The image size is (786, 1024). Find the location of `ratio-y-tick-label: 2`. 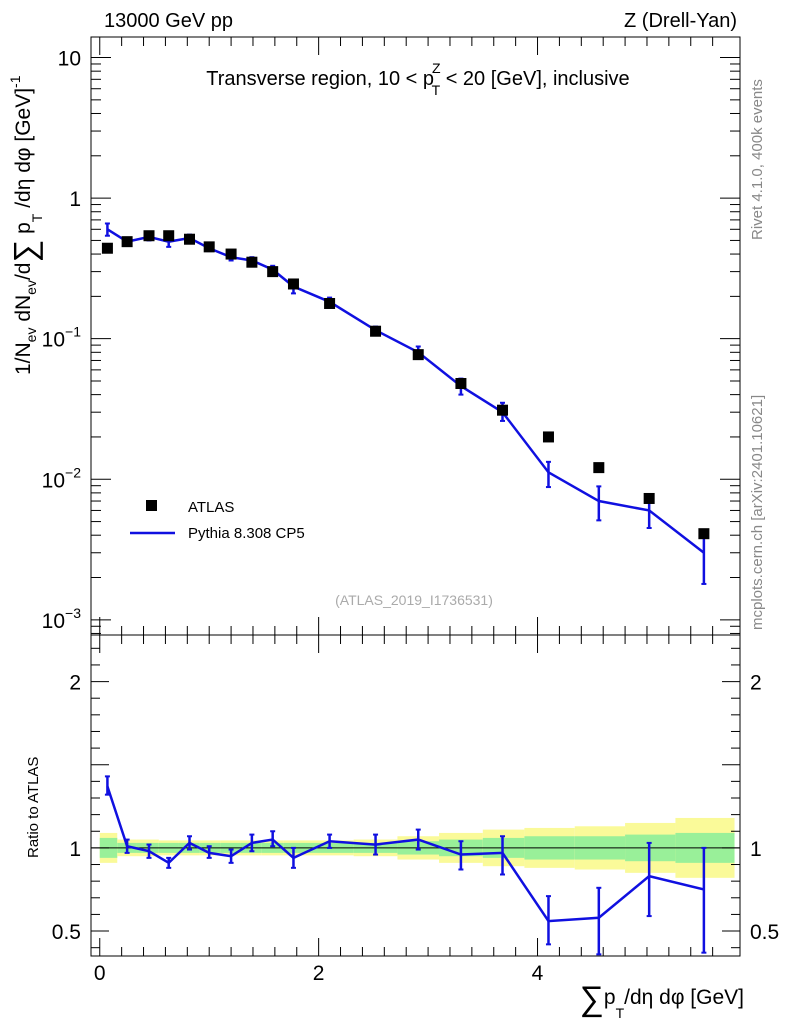

ratio-y-tick-label: 2 is located at coordinates (75, 683).